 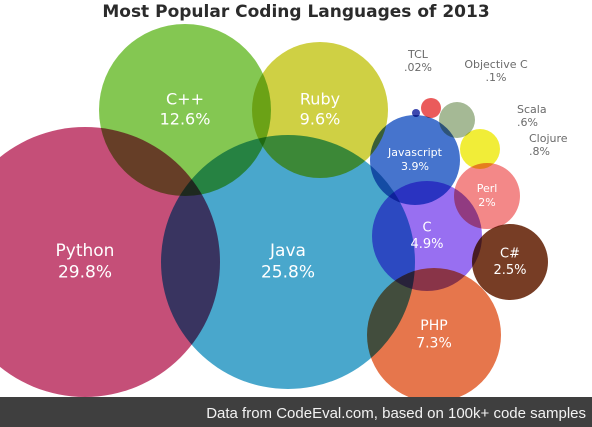 What do you see at coordinates (416, 113) in the screenshot?
I see `bubble-tcl` at bounding box center [416, 113].